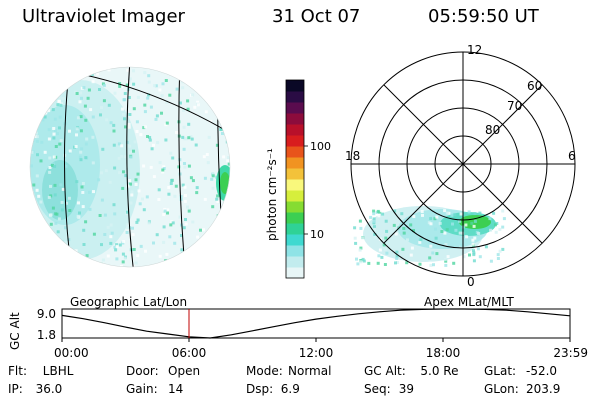 The width and height of the screenshot is (600, 400). Describe the element at coordinates (316, 16) in the screenshot. I see `date-label: 31 Oct 07` at that location.